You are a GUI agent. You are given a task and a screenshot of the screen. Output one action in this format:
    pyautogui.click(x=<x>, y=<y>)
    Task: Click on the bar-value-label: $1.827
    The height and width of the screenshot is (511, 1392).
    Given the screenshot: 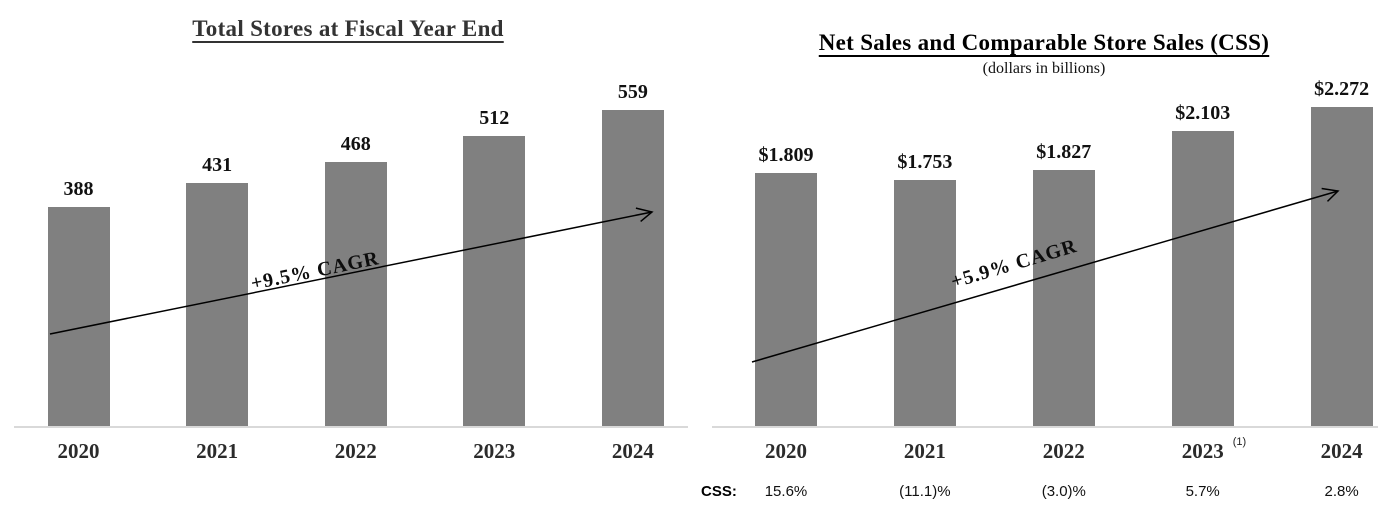 What is the action you would take?
    pyautogui.click(x=1064, y=152)
    